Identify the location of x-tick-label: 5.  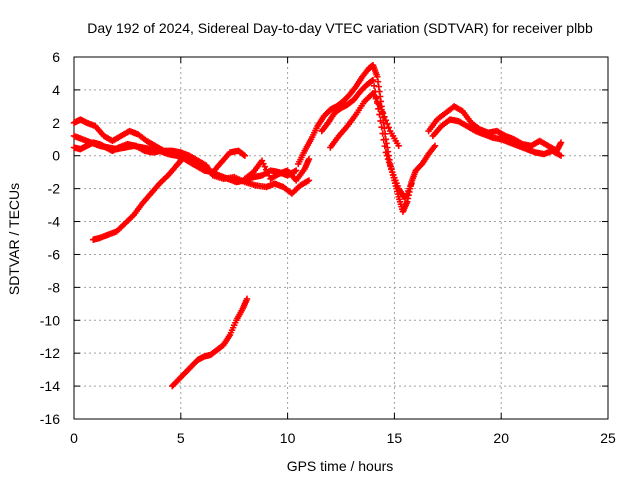
(181, 438).